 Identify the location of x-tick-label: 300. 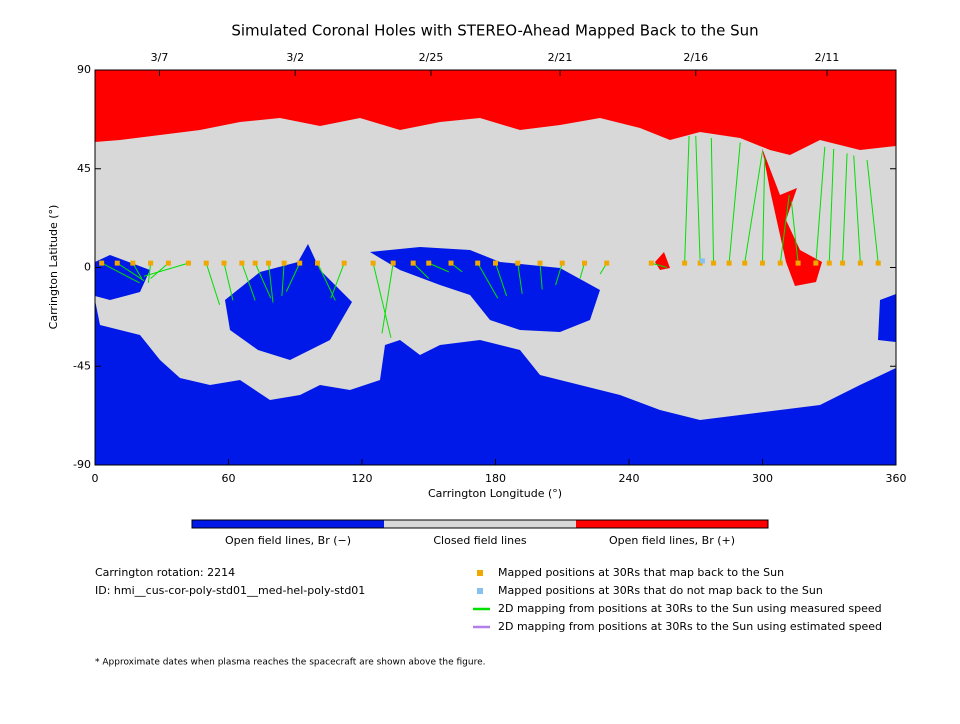
(762, 478).